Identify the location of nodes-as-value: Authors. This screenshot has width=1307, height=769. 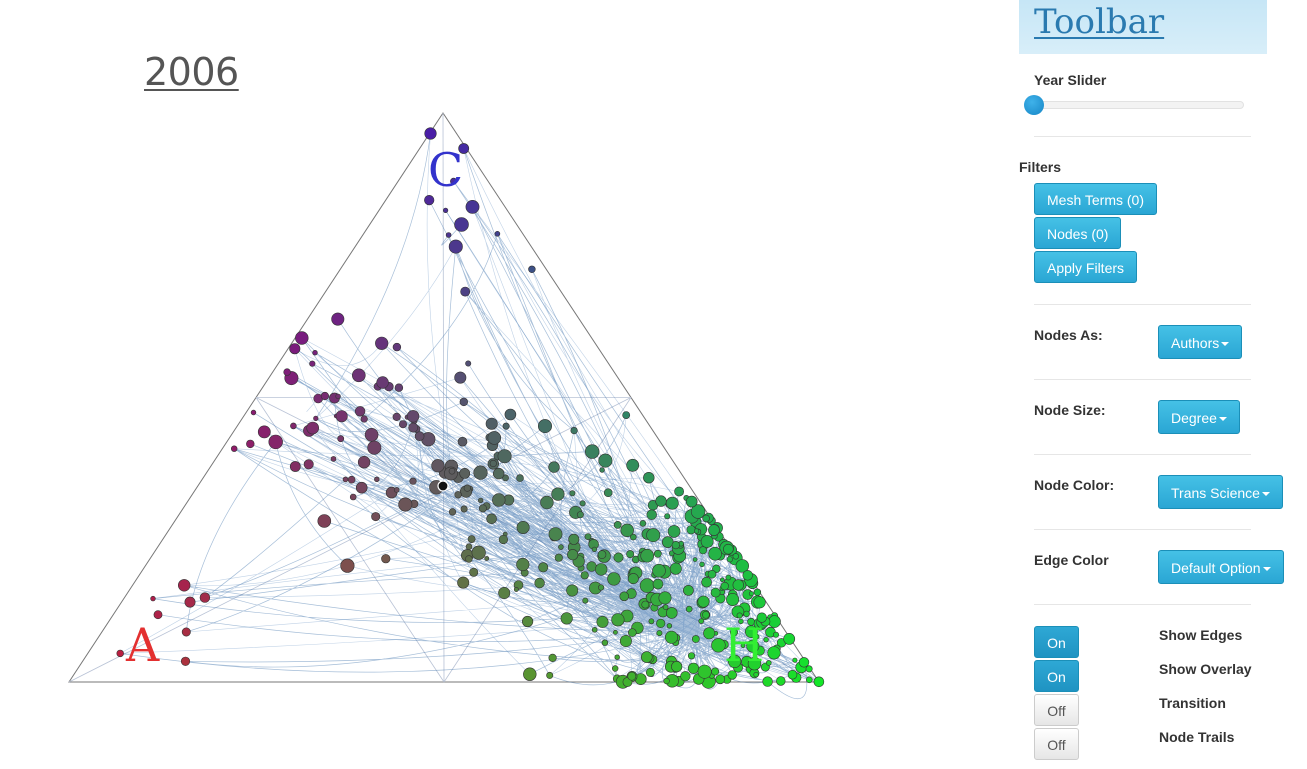
(1195, 343).